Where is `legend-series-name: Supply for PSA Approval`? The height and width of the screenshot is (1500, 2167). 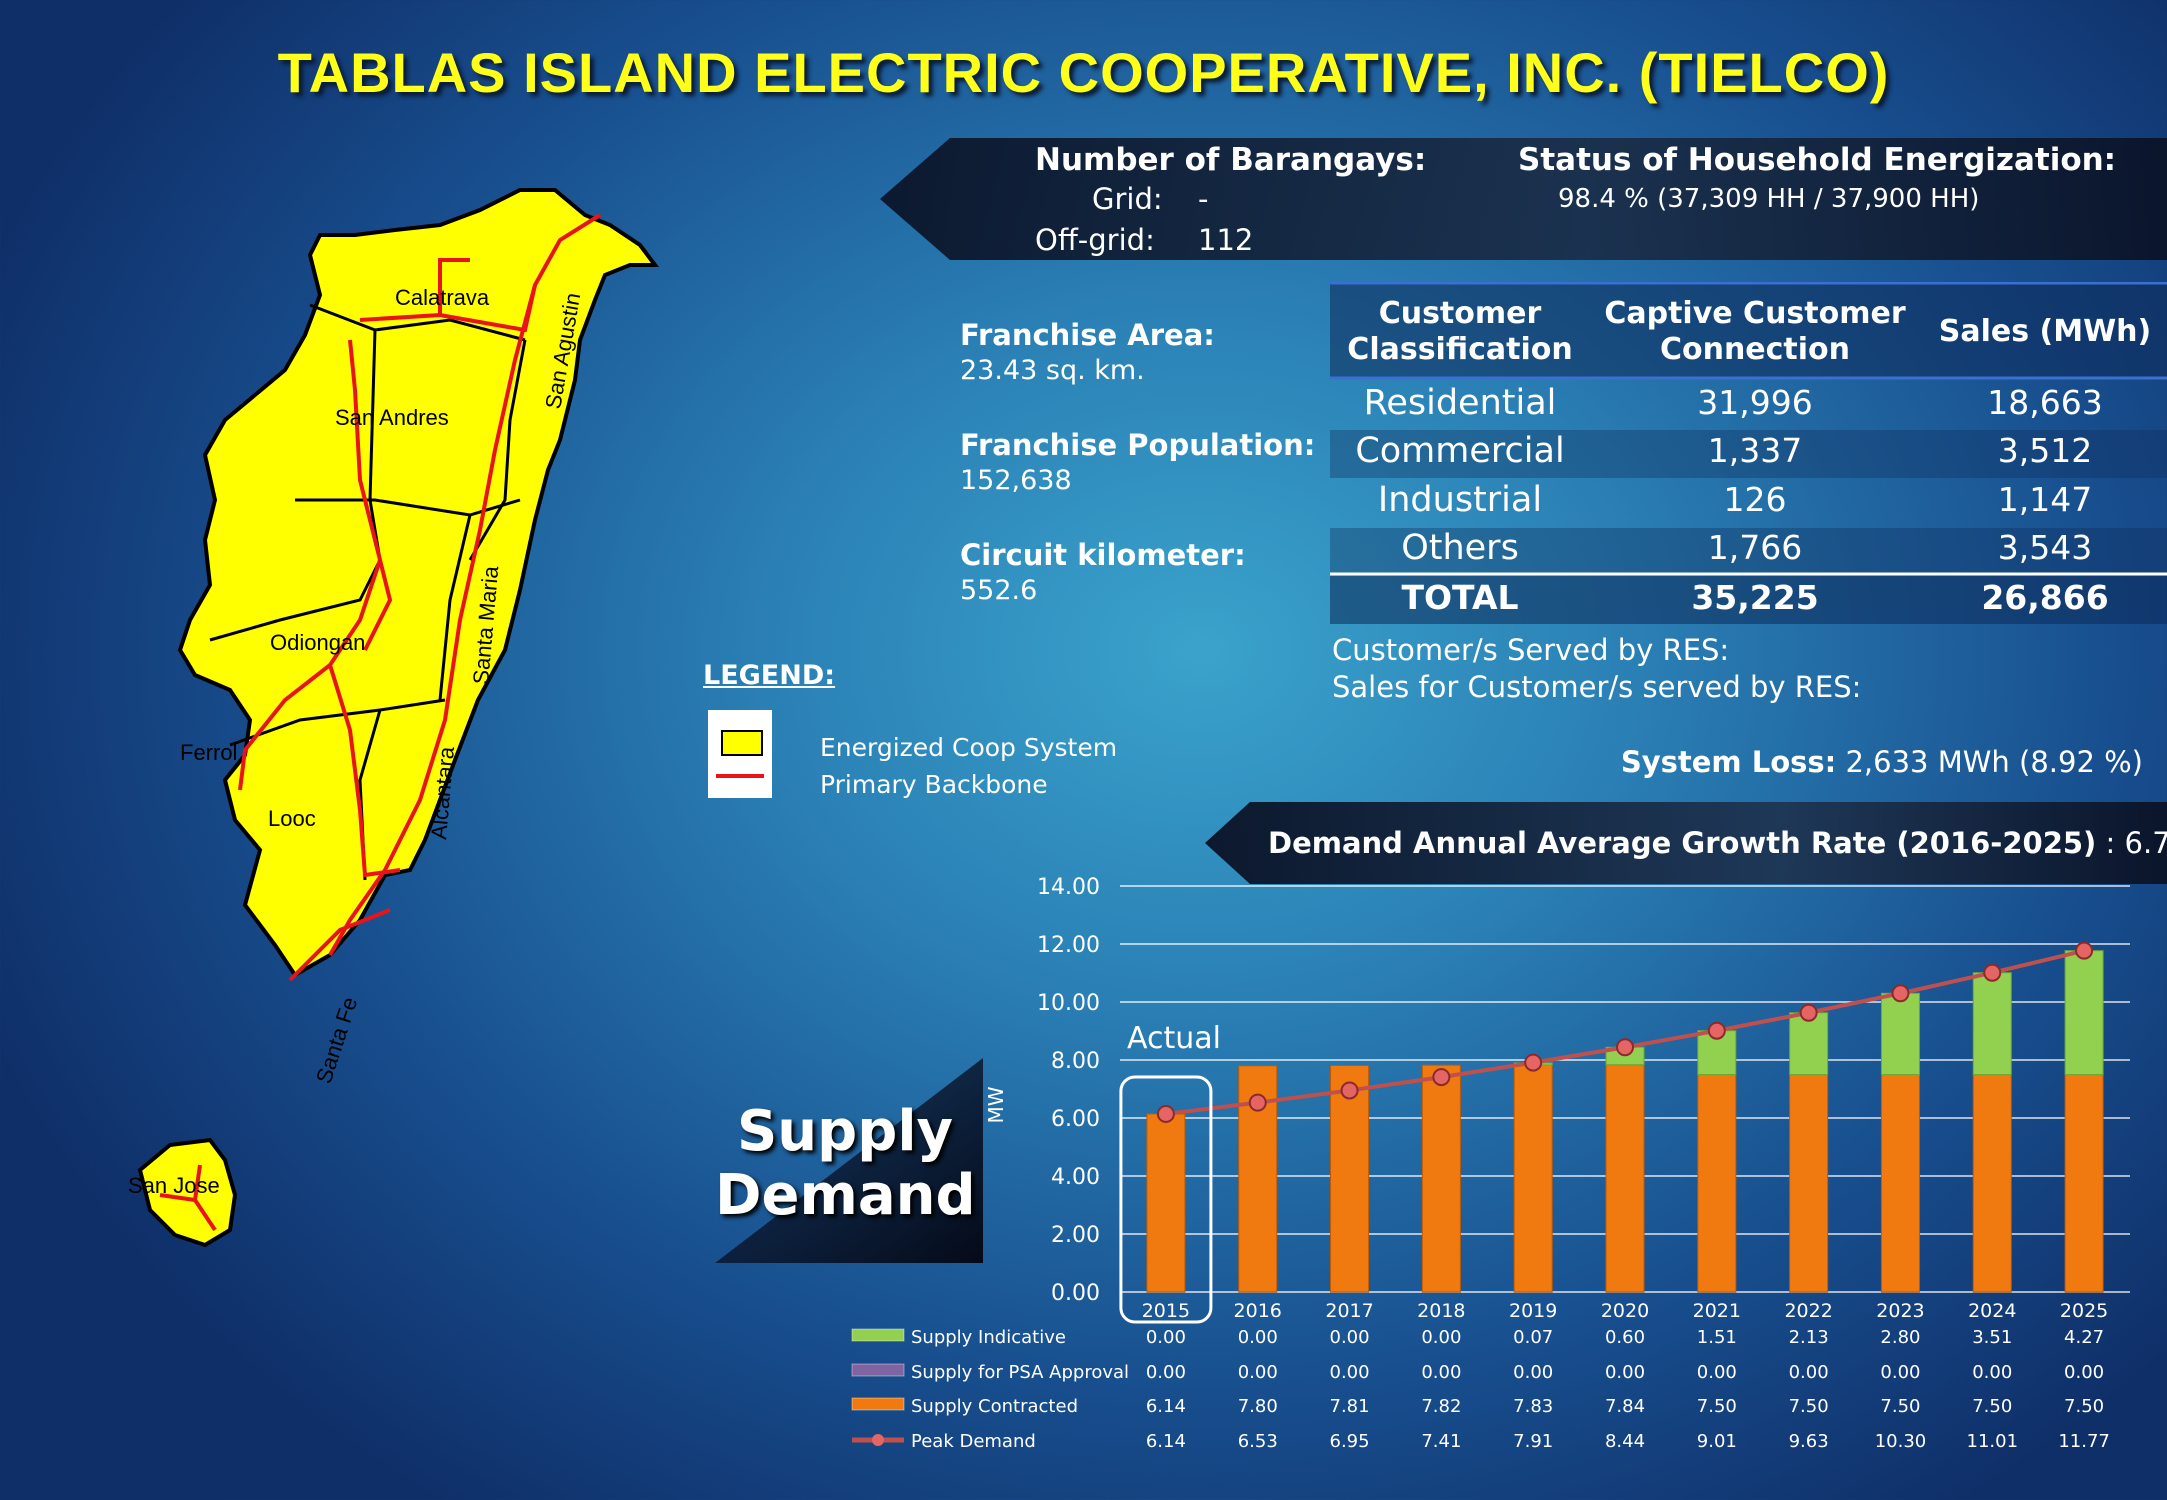
legend-series-name: Supply for PSA Approval is located at coordinates (1020, 1372).